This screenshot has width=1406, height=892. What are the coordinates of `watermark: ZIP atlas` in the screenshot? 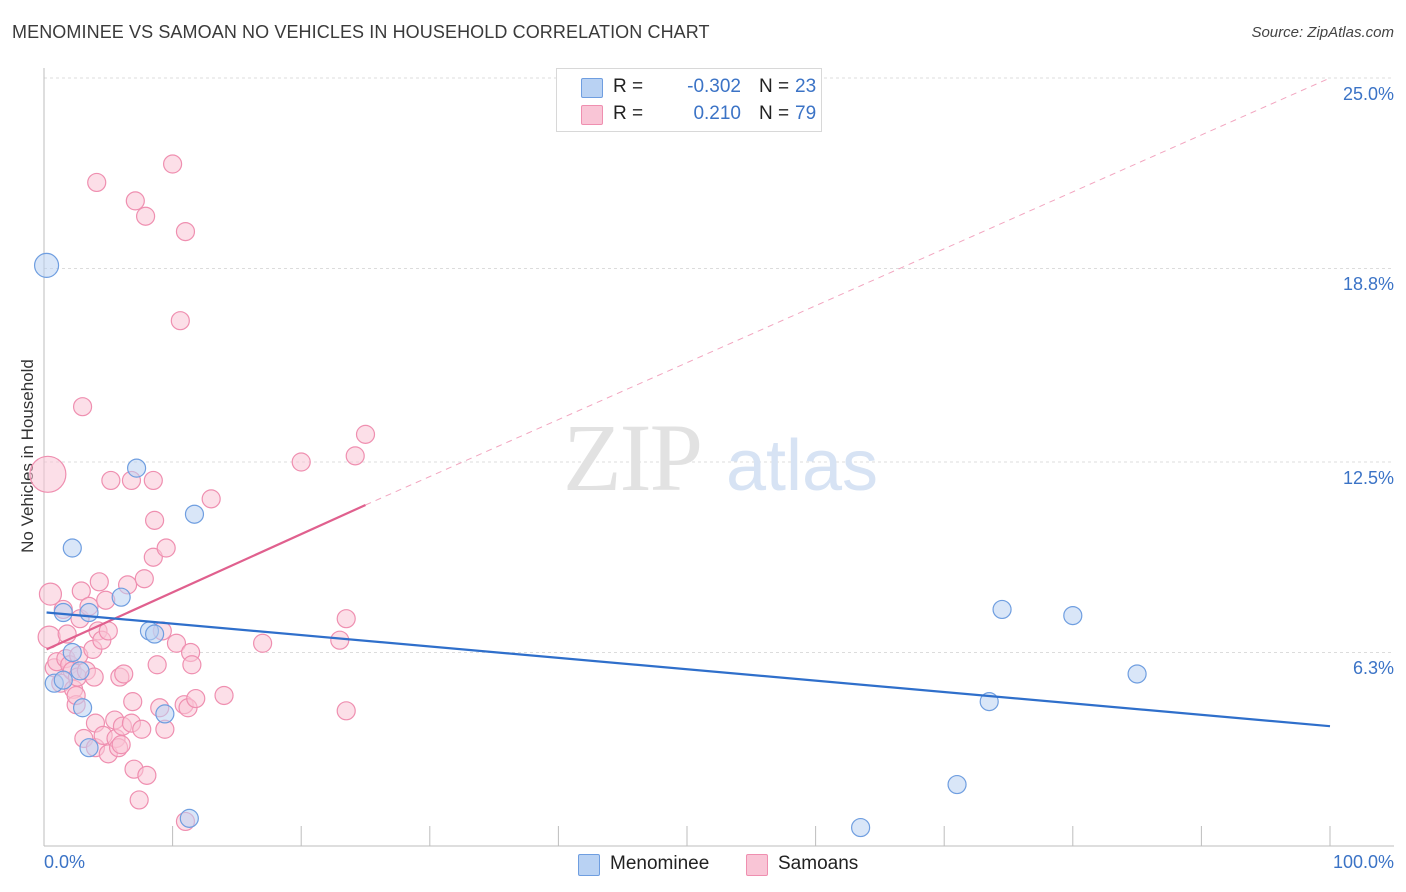 It's located at (720, 457).